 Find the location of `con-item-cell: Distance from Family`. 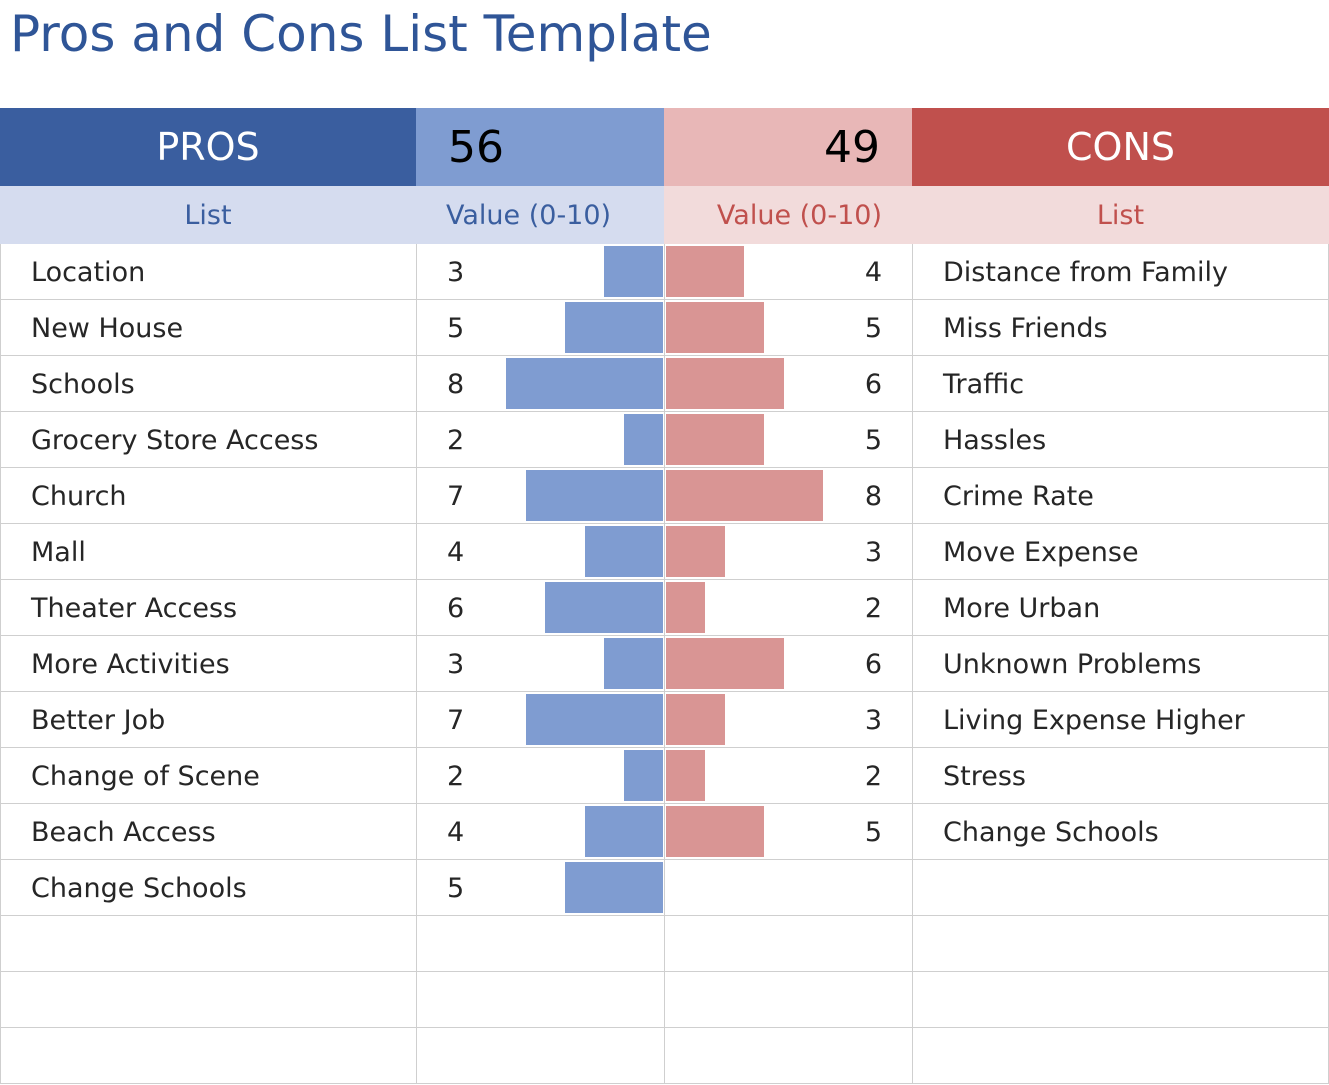

con-item-cell: Distance from Family is located at coordinates (1120, 272).